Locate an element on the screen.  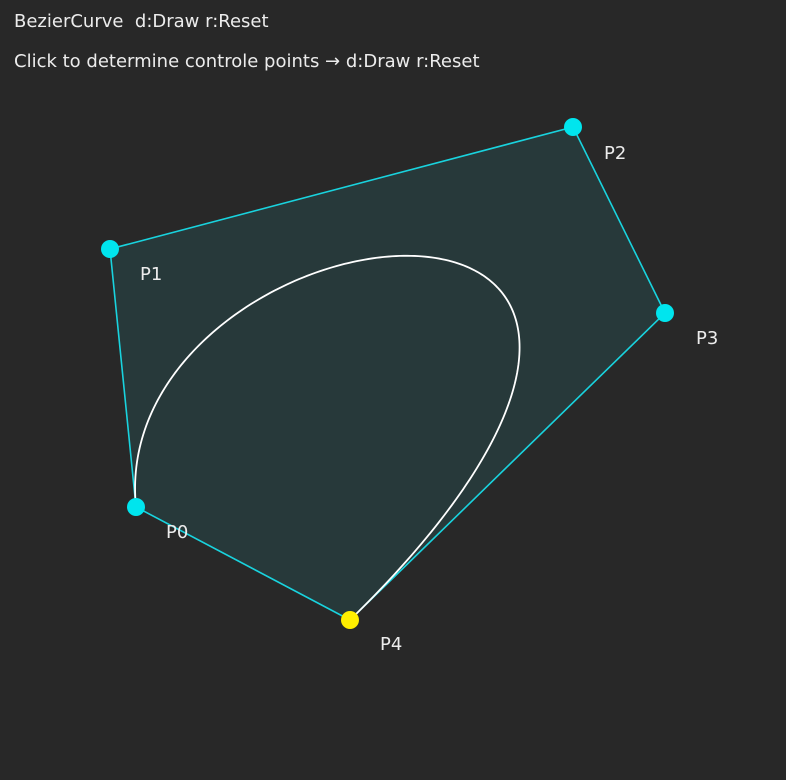
control-point-p2 is located at coordinates (573, 127).